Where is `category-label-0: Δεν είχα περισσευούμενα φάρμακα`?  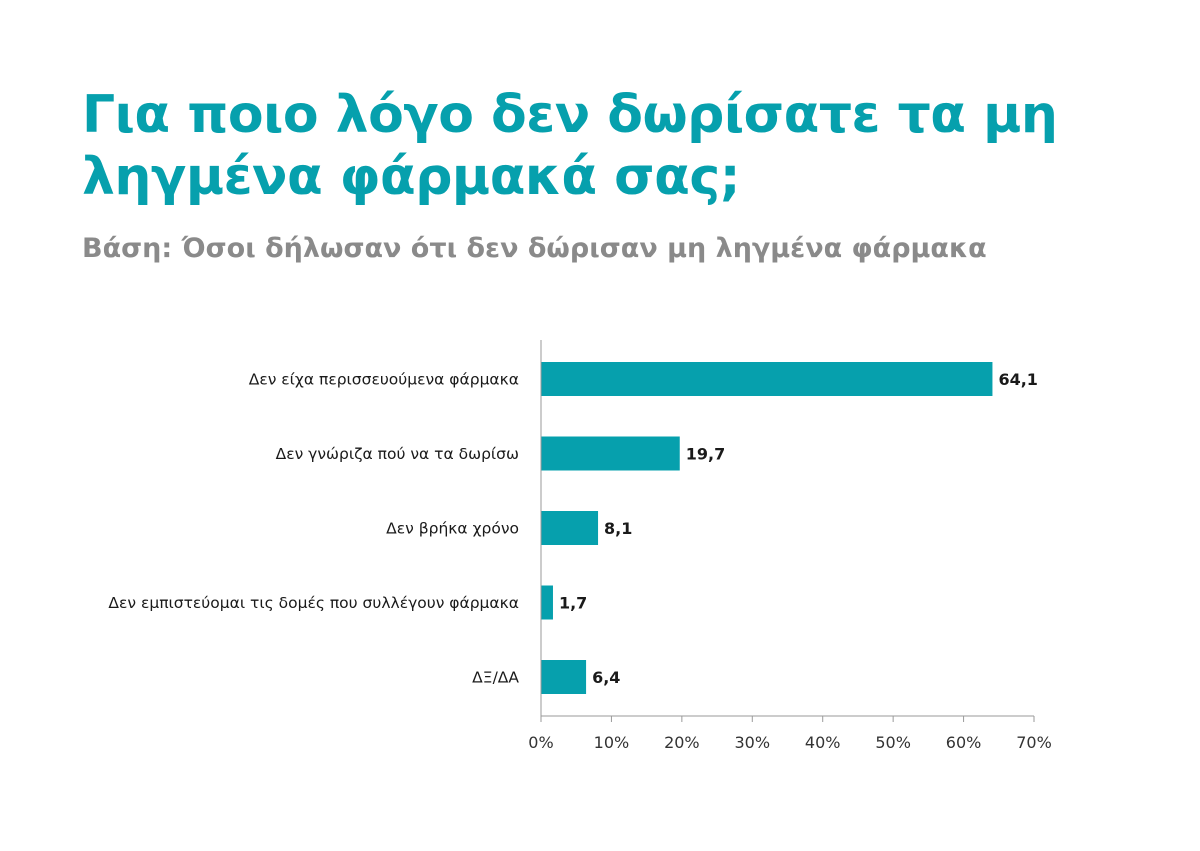
category-label-0: Δεν είχα περισσευούμενα φάρμακα is located at coordinates (384, 380).